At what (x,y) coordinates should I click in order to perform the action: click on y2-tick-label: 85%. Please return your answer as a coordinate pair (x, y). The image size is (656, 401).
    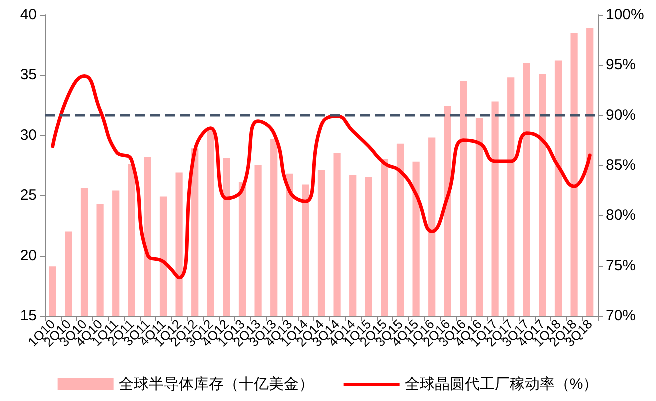
    Looking at the image, I should click on (621, 165).